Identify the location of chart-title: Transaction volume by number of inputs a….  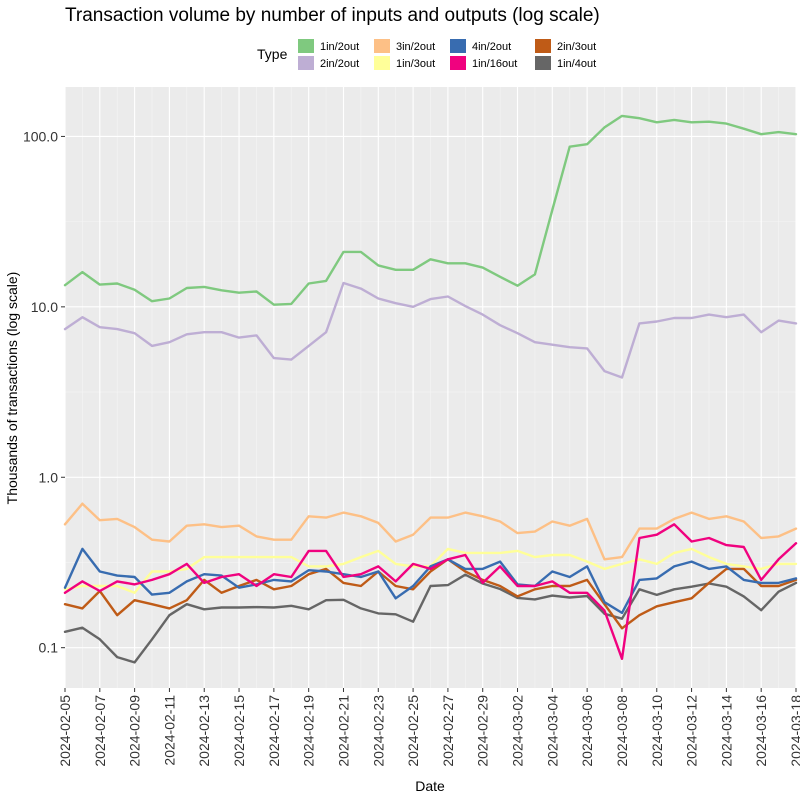
(332, 15).